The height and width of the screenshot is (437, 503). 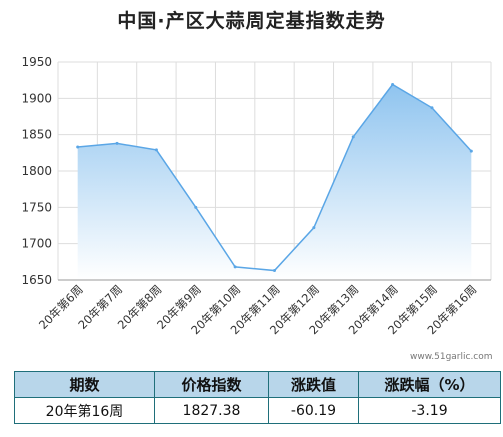 What do you see at coordinates (36, 207) in the screenshot?
I see `y-tick-label: 1750` at bounding box center [36, 207].